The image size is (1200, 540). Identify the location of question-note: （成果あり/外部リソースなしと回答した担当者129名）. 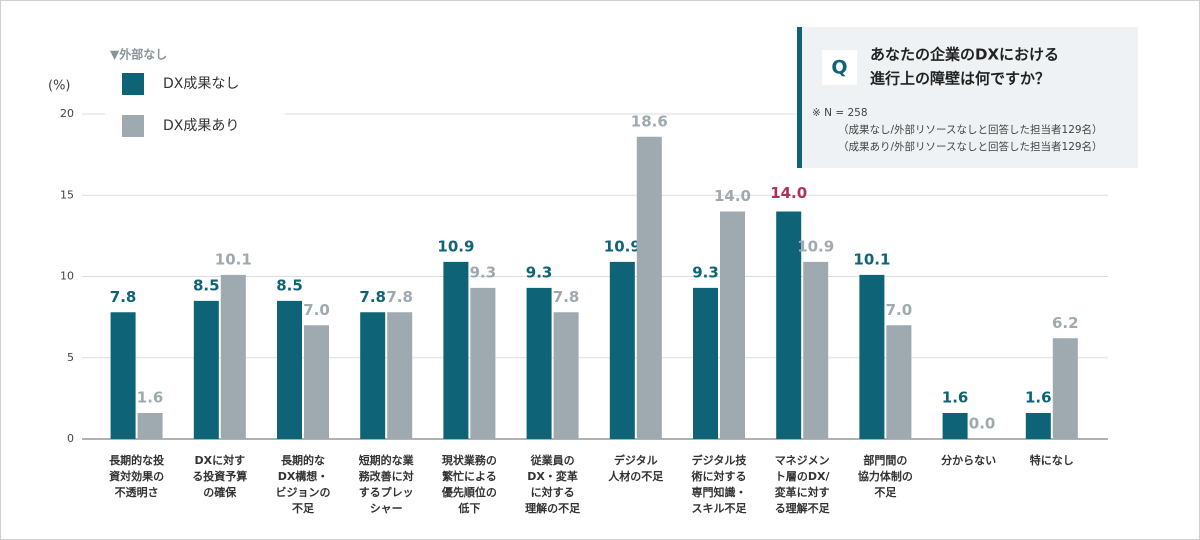
(970, 146).